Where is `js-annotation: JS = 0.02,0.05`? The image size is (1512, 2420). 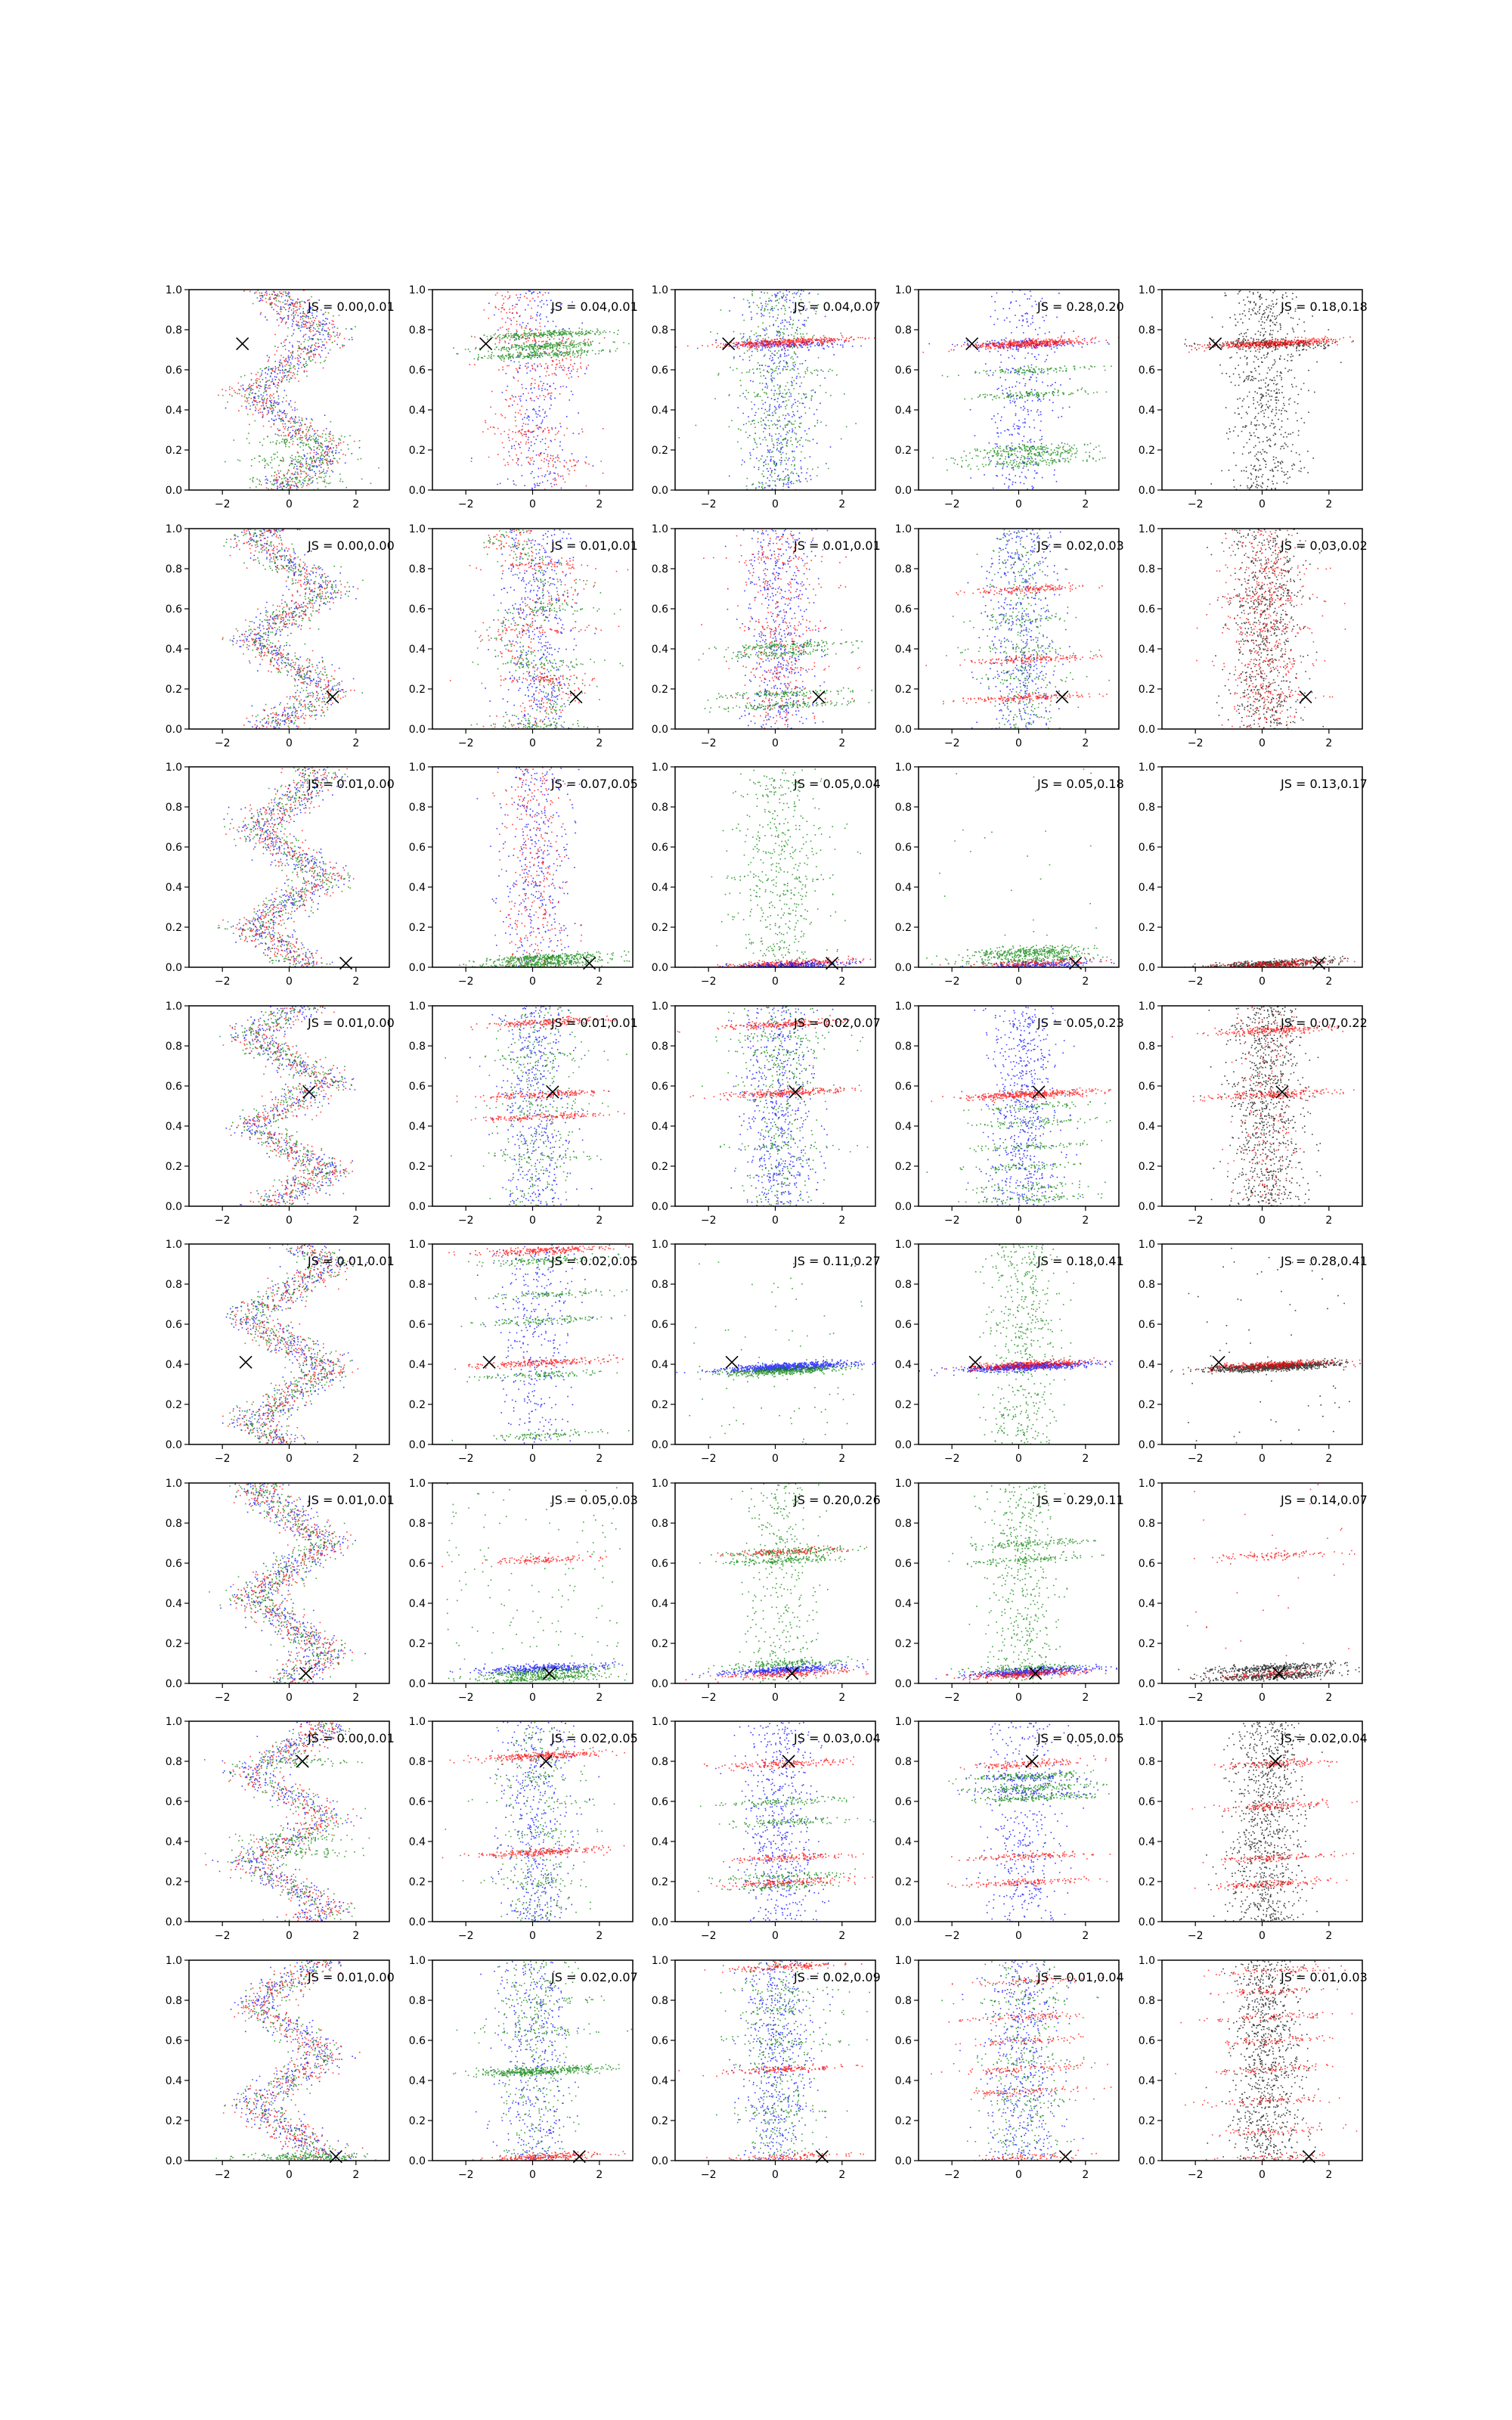
js-annotation: JS = 0.02,0.05 is located at coordinates (594, 1738).